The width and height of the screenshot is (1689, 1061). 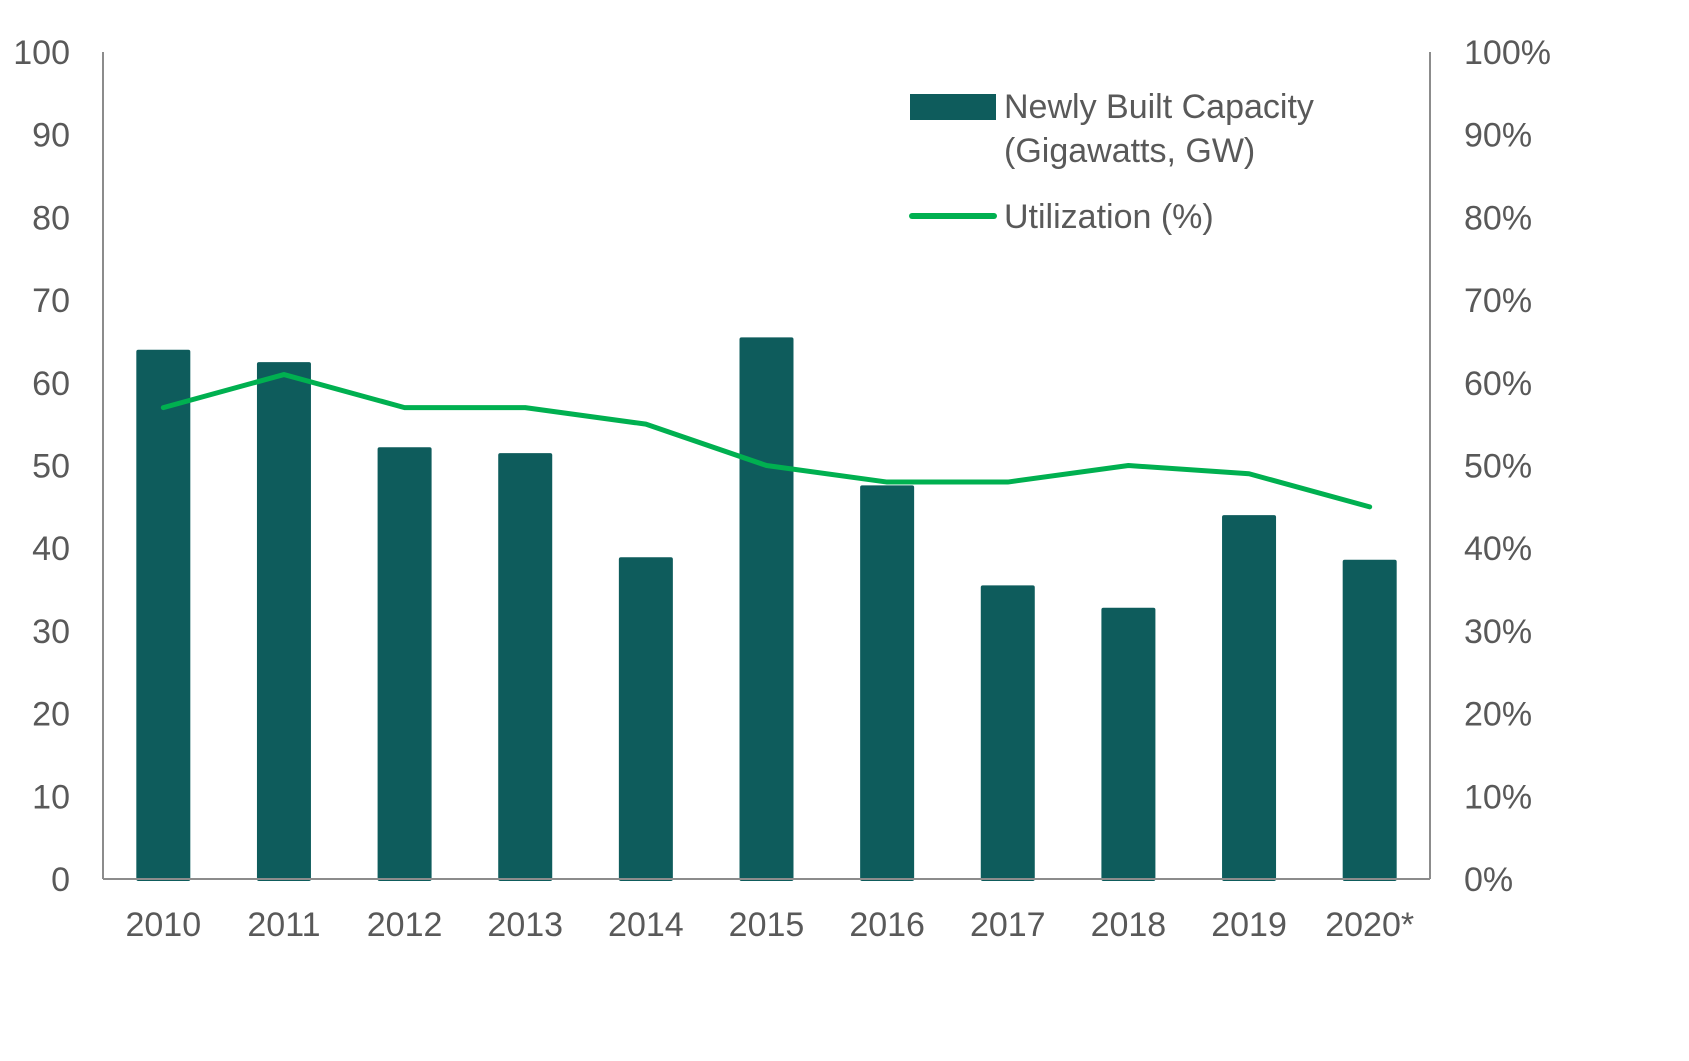 I want to click on x-tick-label: 2015, so click(x=767, y=925).